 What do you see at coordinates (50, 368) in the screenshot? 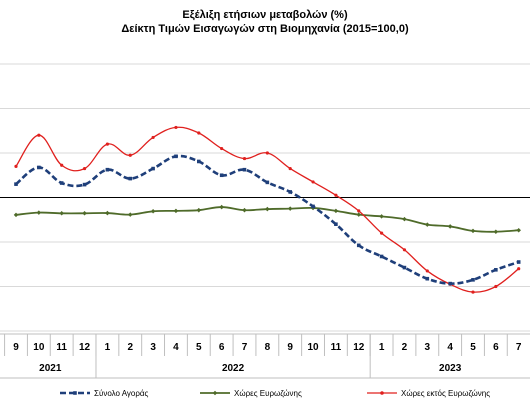
I see `year-label: 2021` at bounding box center [50, 368].